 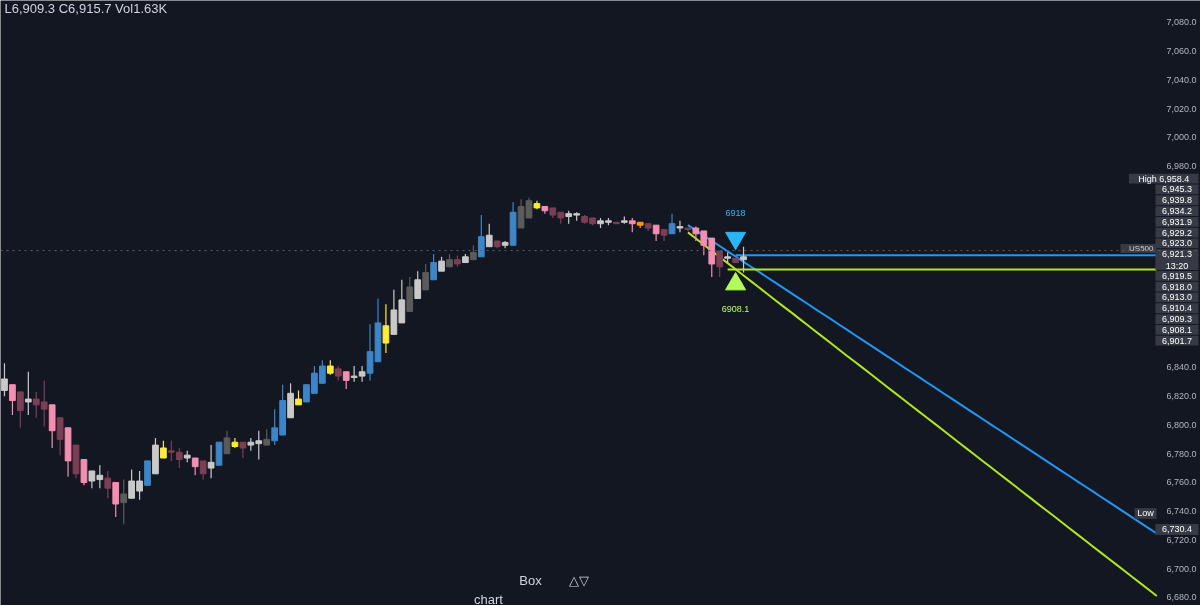 I want to click on y-tick-label: 6,680.0, so click(x=1181, y=597).